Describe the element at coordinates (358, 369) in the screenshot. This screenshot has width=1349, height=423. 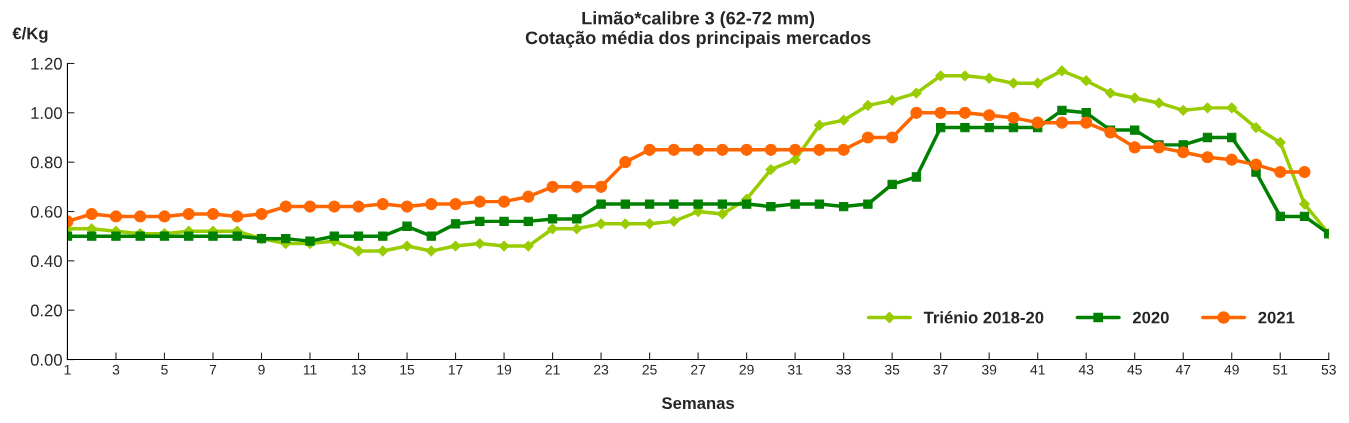
I see `x-tick-label: 13` at that location.